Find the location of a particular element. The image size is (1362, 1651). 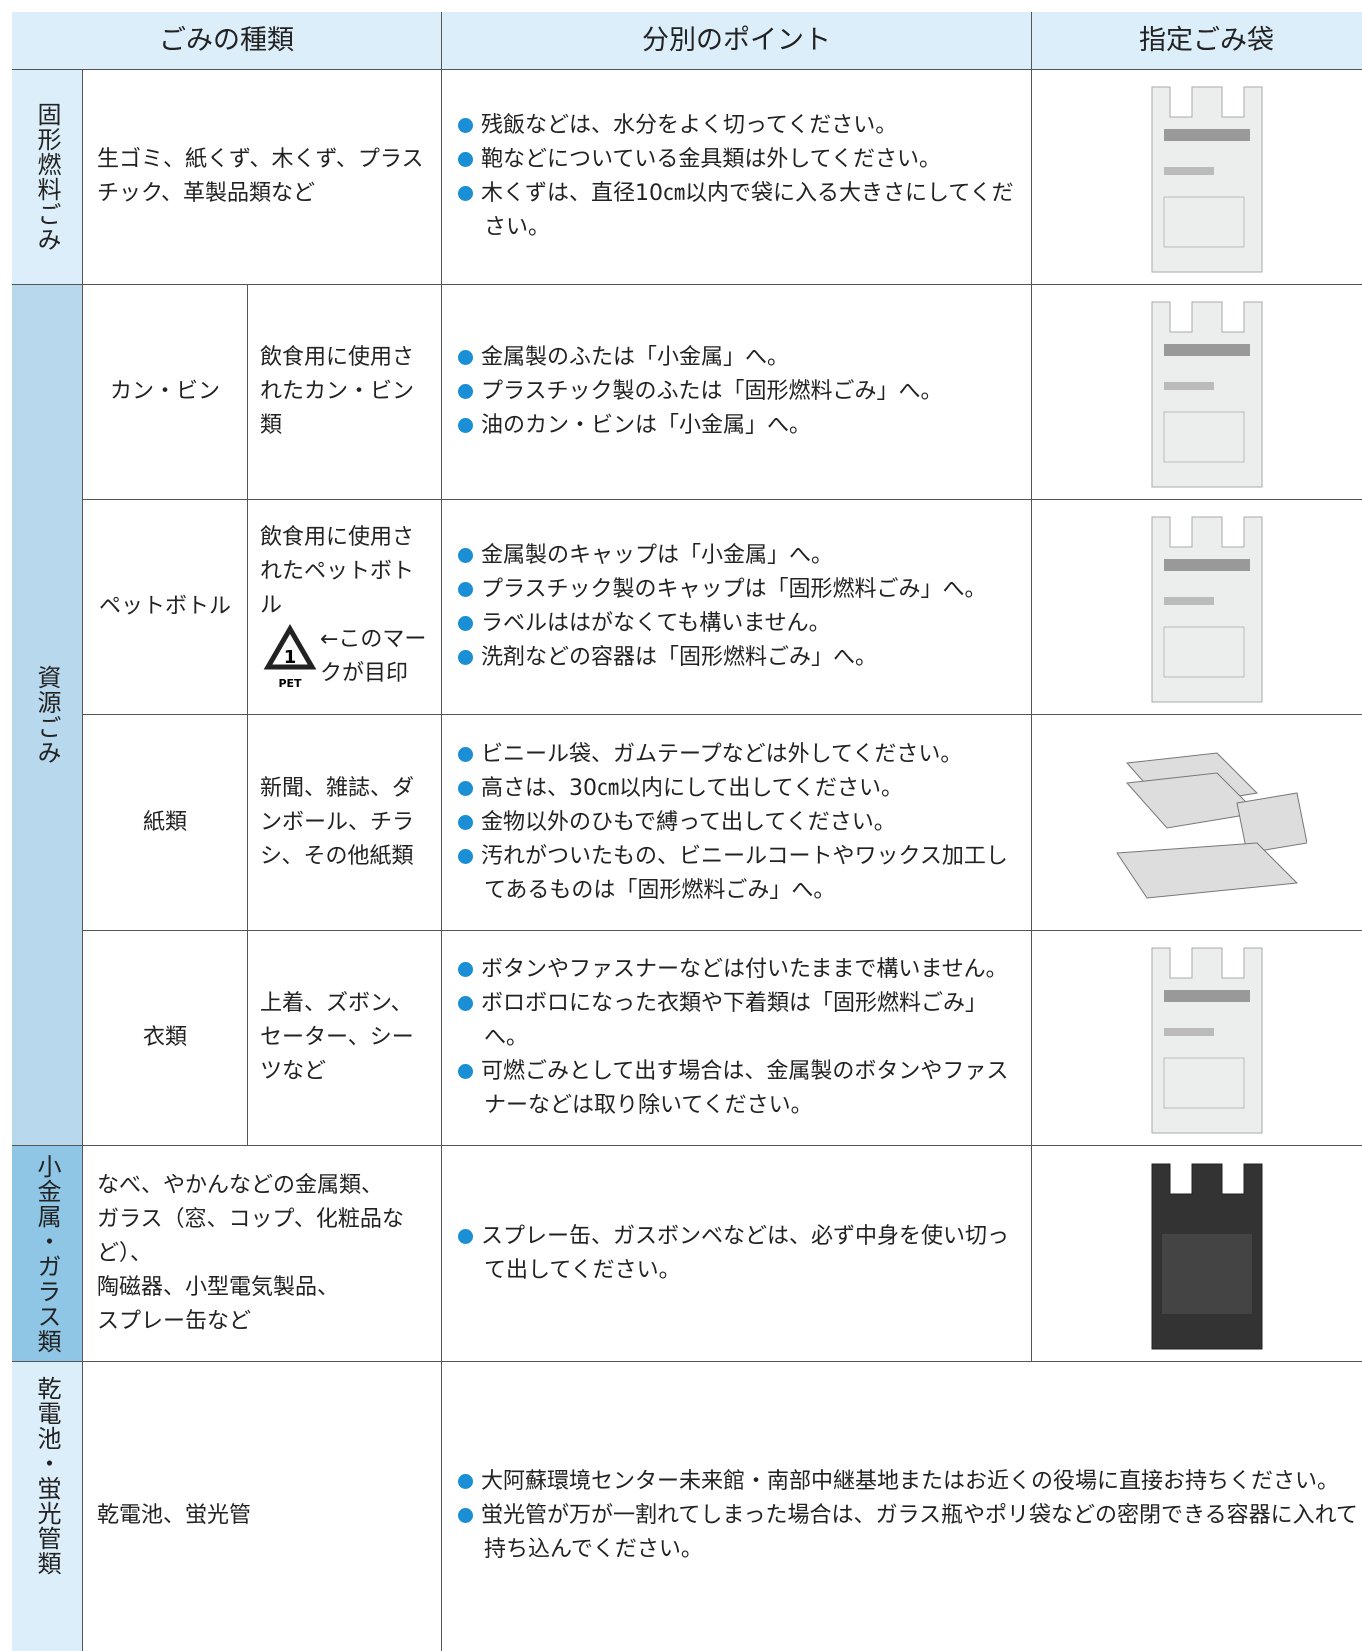

point: 鞄などについている金具類は外してください。 is located at coordinates (737, 160).